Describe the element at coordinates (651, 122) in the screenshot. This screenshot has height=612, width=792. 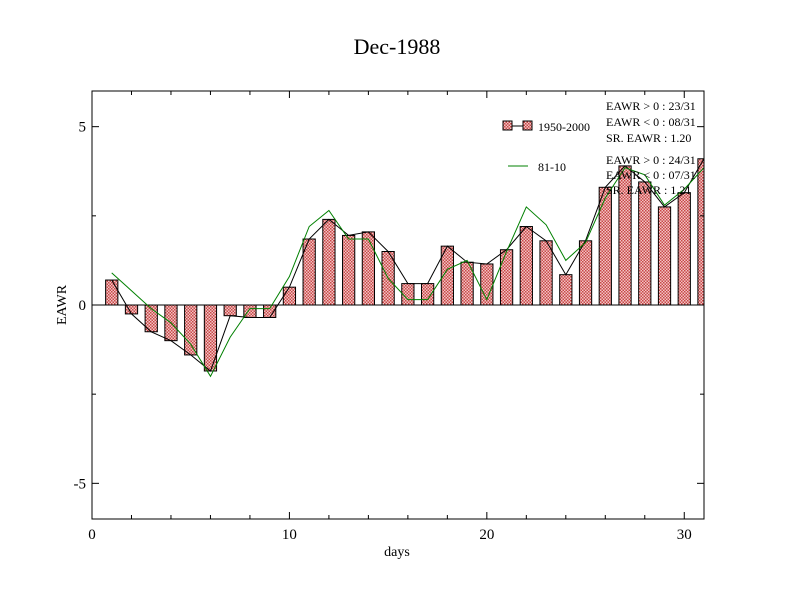
I see `stats-1-line: EAWR < 0 : 08/31` at that location.